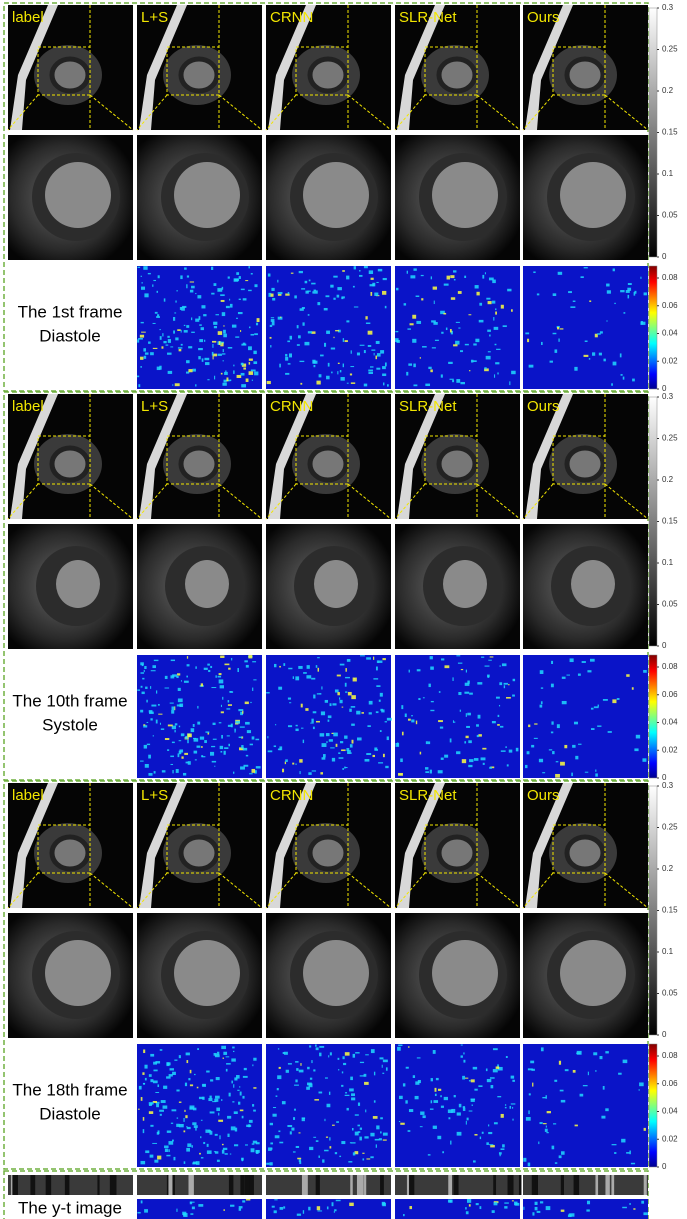 The height and width of the screenshot is (1219, 687). I want to click on column-label: SLR-Net, so click(428, 795).